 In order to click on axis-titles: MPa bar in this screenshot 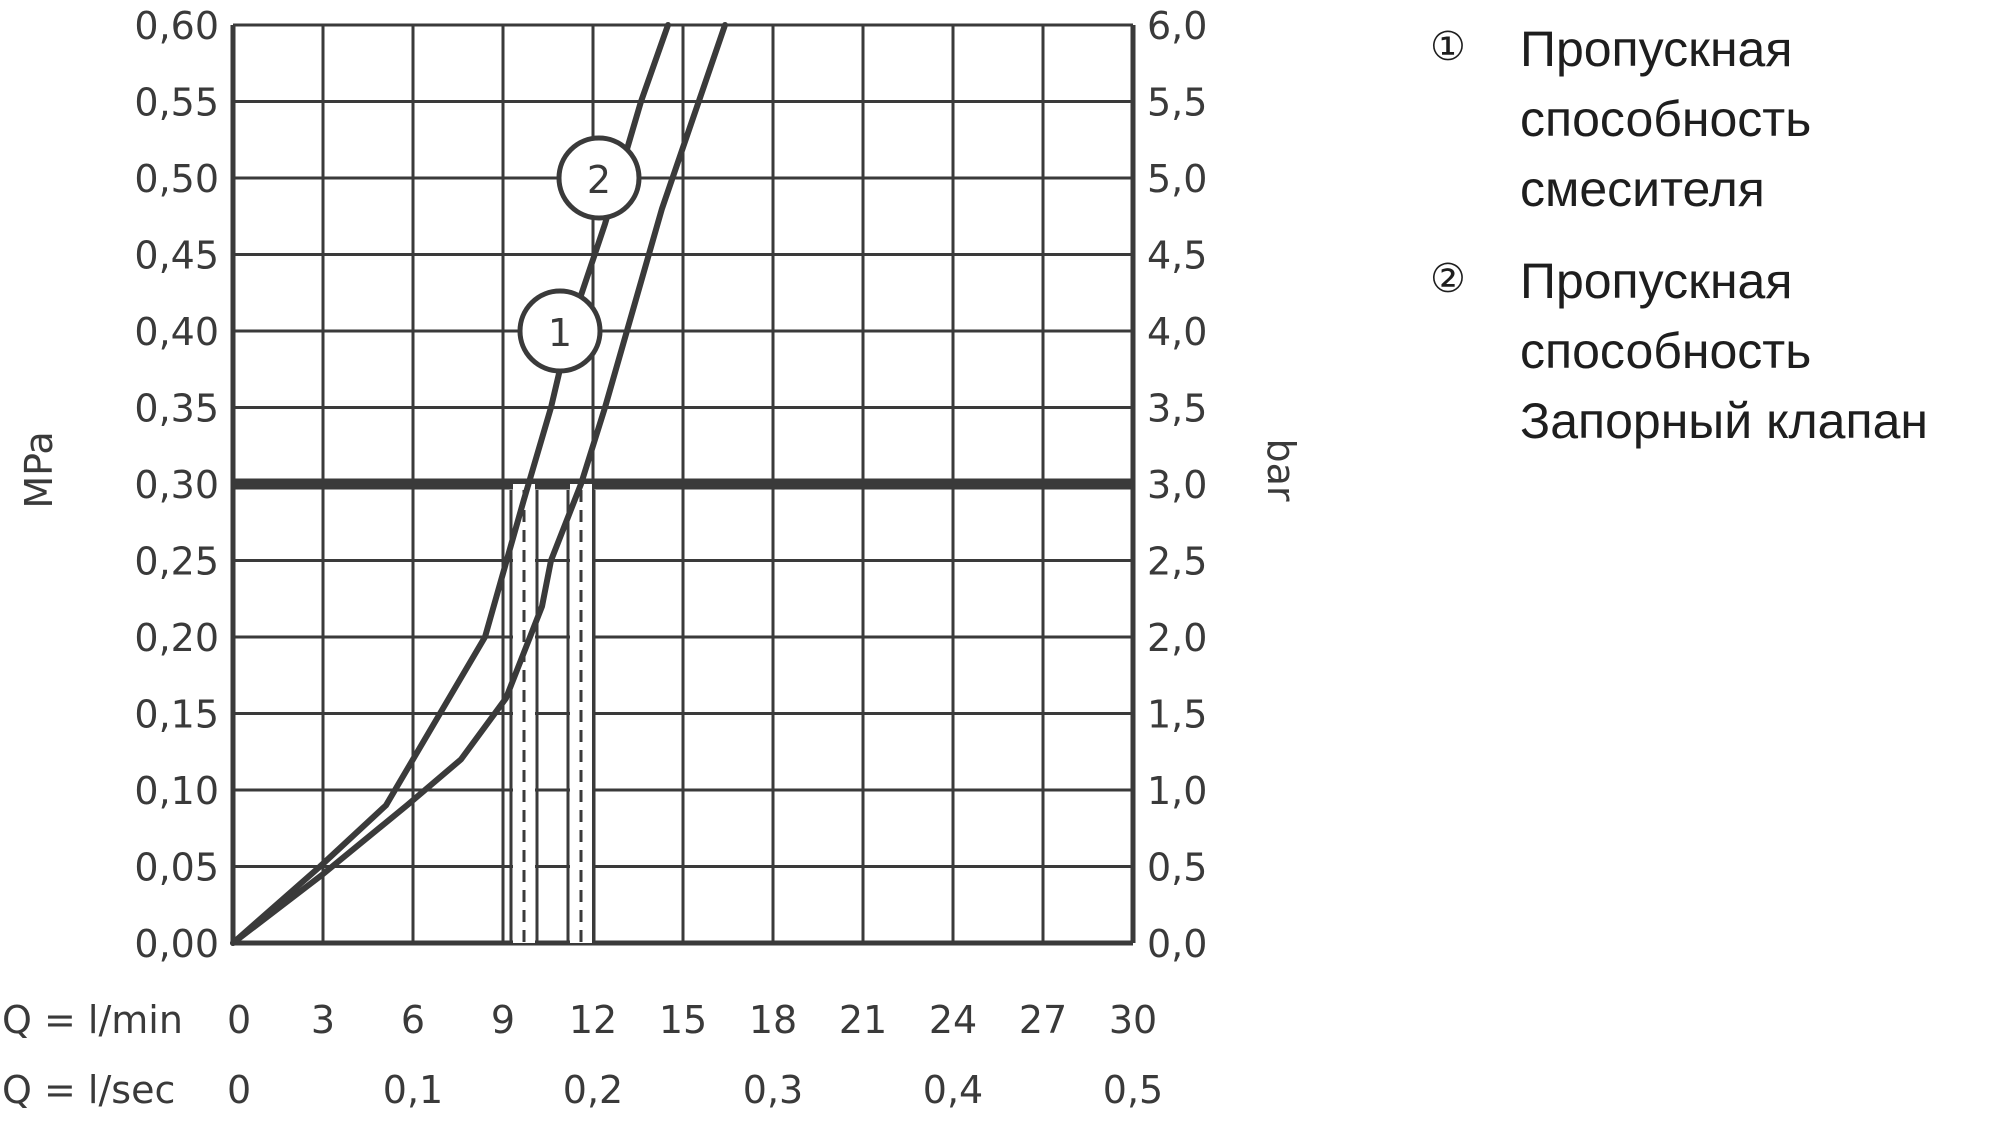, I will do `click(660, 469)`.